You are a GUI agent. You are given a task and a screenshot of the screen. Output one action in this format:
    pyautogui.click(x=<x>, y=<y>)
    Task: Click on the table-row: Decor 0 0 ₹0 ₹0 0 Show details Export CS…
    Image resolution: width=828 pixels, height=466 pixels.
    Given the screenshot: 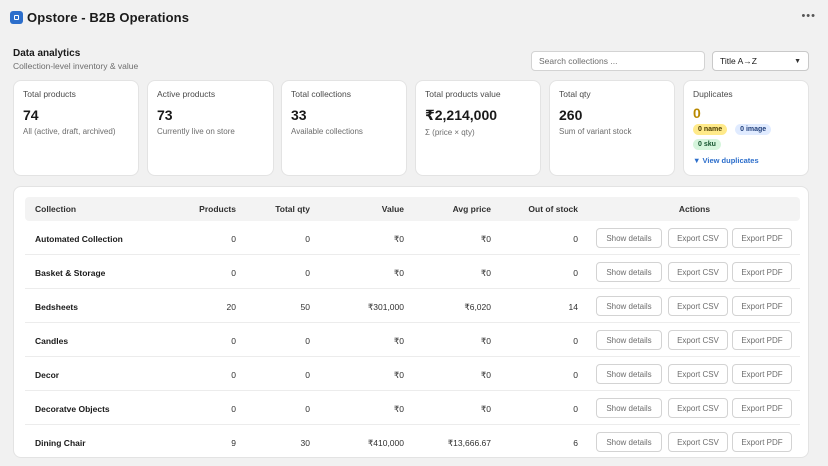 What is the action you would take?
    pyautogui.click(x=412, y=374)
    